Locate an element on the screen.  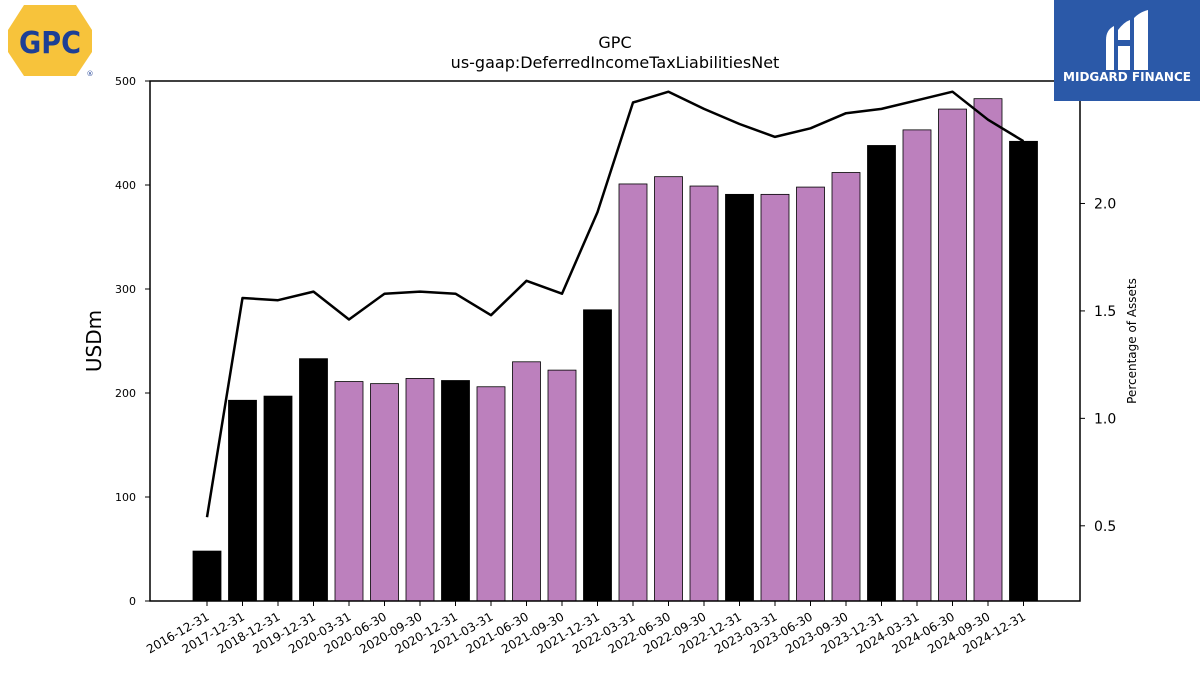
y-tick-label: 300 is located at coordinates (125, 289).